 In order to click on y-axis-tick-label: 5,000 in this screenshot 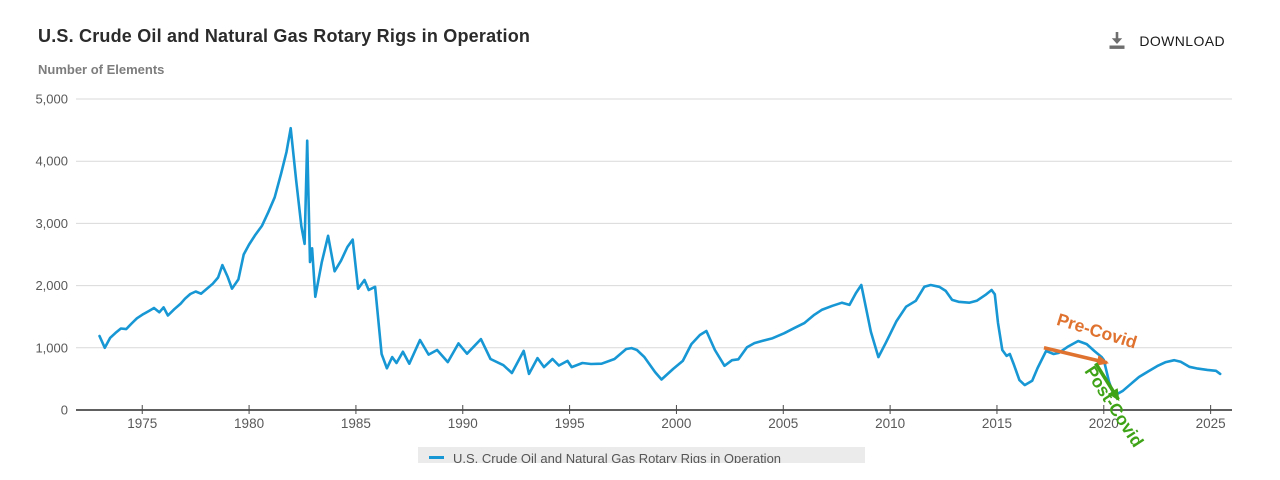, I will do `click(51, 99)`.